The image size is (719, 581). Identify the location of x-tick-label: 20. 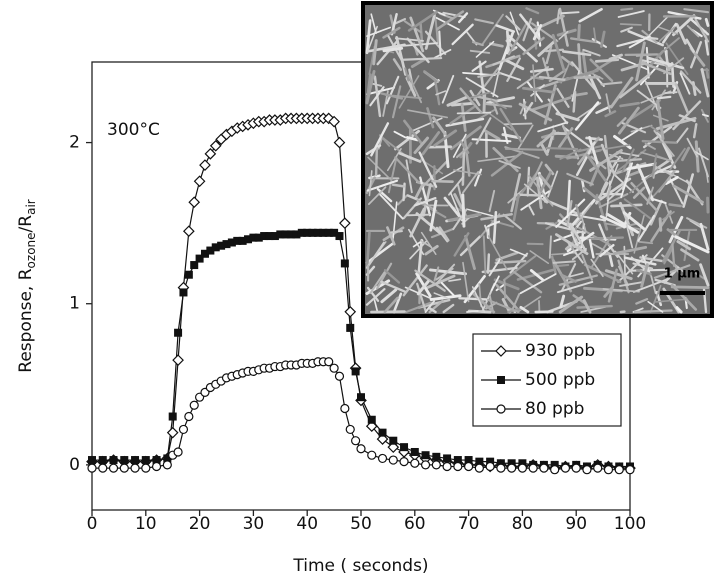
(200, 524).